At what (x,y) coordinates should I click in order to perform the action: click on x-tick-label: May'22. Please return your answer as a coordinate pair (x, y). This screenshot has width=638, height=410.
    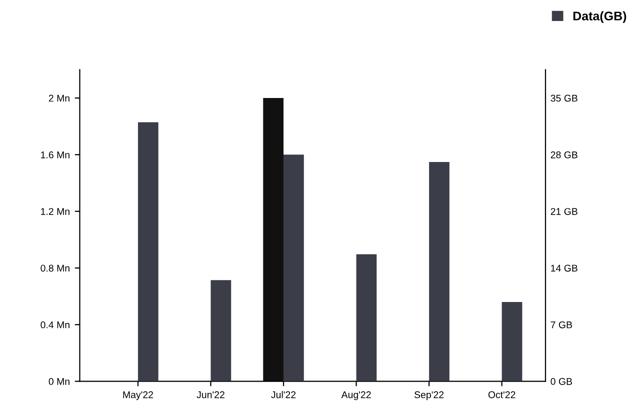
    Looking at the image, I should click on (138, 395).